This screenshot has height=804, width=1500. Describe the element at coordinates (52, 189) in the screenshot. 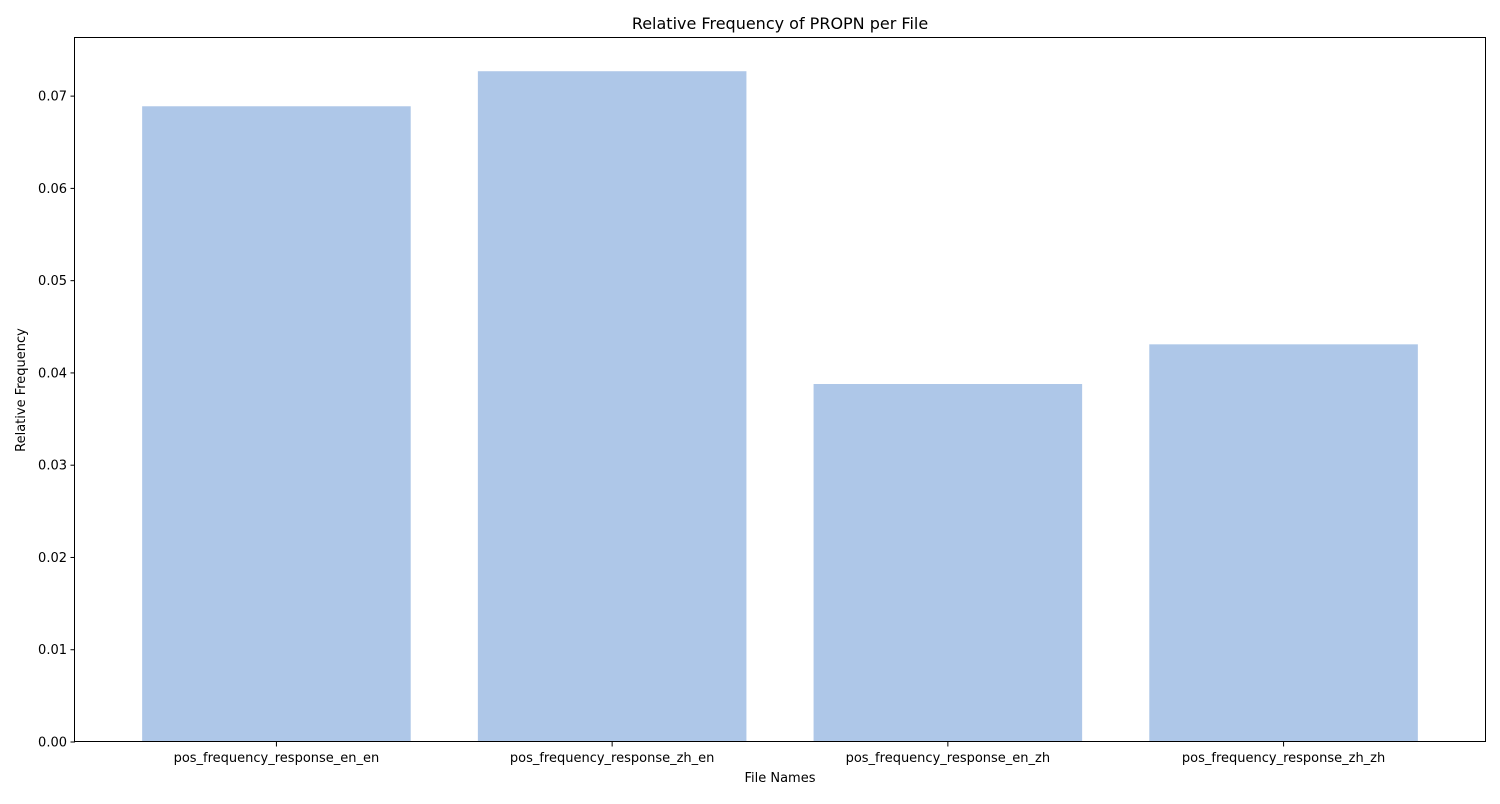

I see `y-tick-label: 0.06` at that location.